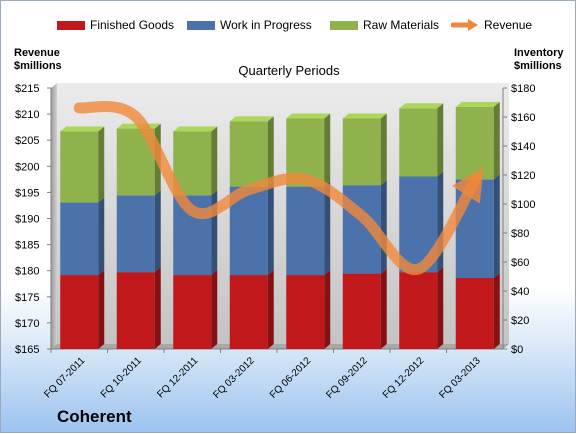  Describe the element at coordinates (291, 378) in the screenshot. I see `x-tick-label: FQ 06-2012` at that location.